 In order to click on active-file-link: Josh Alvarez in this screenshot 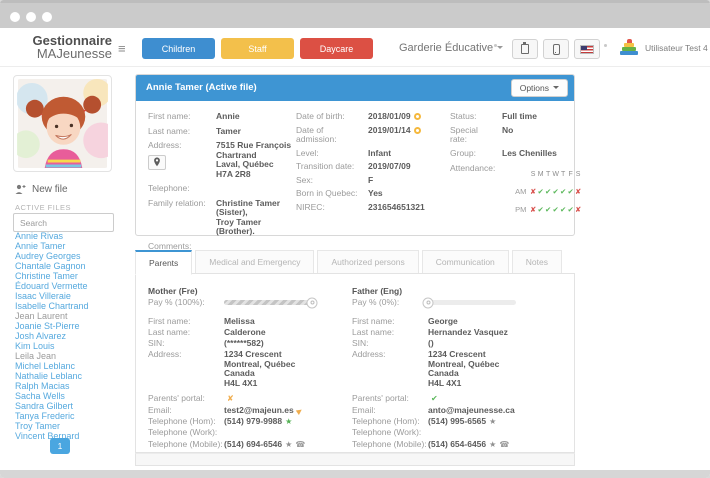, I will do `click(41, 336)`.